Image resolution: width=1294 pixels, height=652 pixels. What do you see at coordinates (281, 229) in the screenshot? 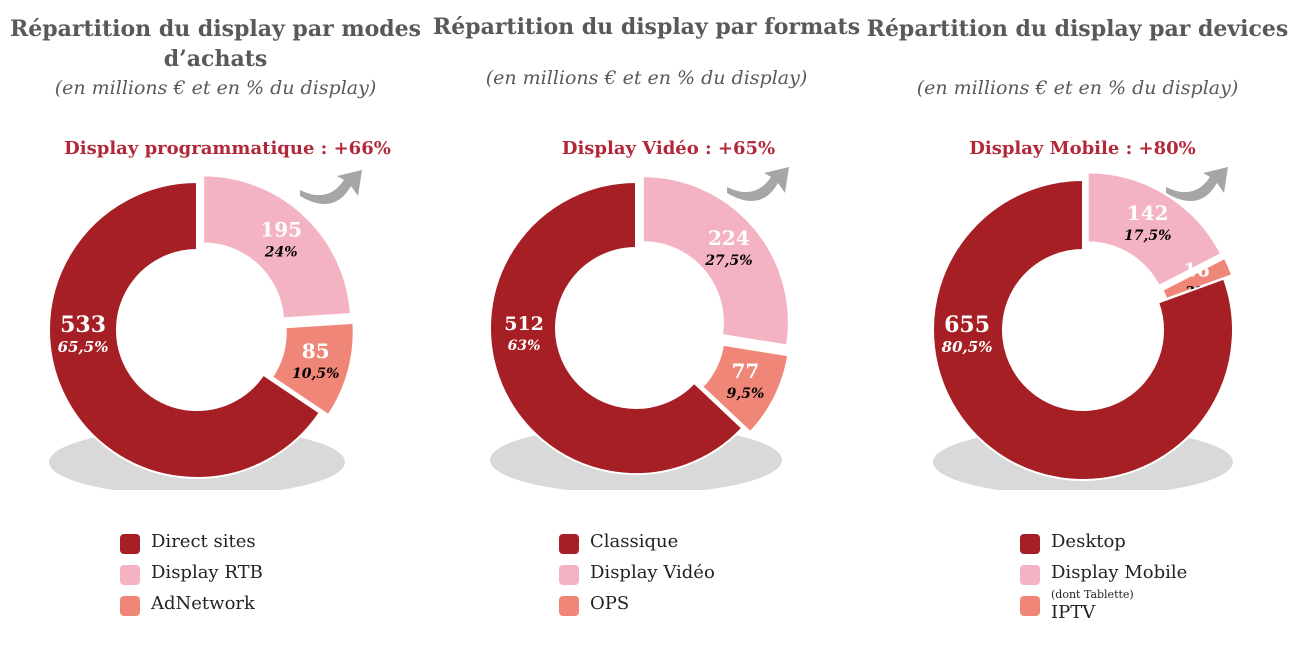
I see `value-label: 195` at bounding box center [281, 229].